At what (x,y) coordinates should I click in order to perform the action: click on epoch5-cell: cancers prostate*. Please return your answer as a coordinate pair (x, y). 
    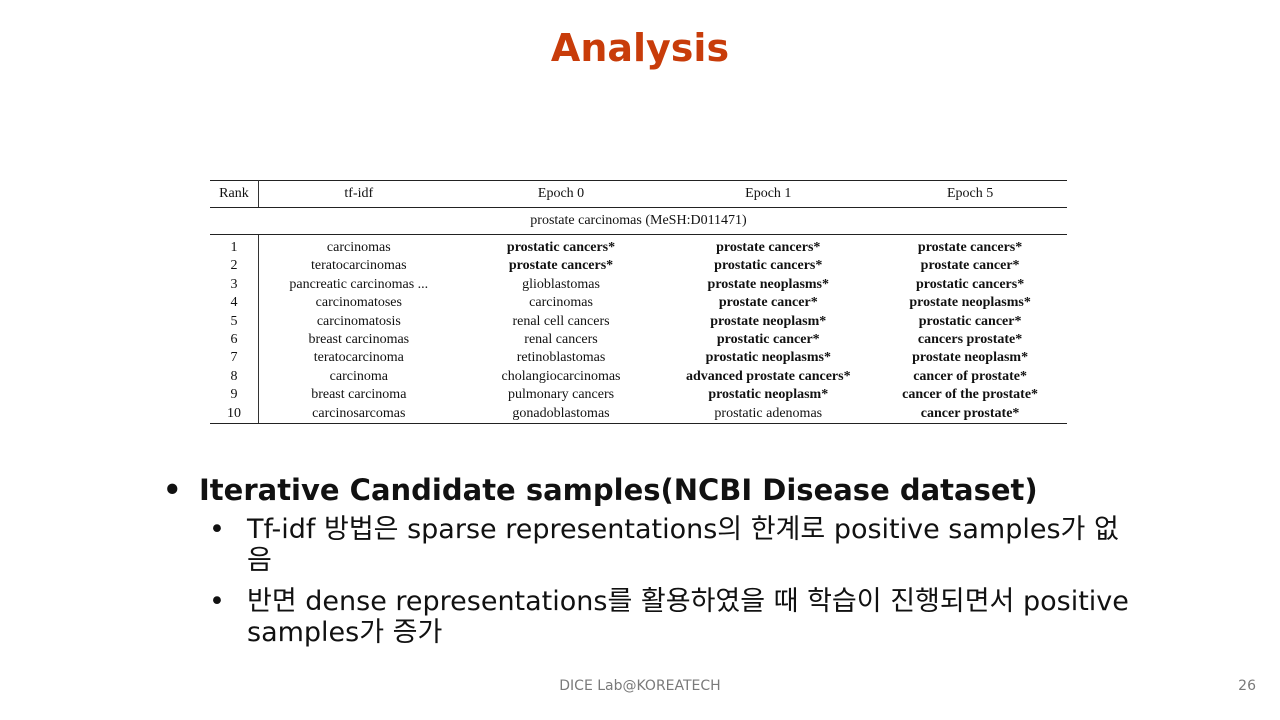
    Looking at the image, I should click on (970, 340).